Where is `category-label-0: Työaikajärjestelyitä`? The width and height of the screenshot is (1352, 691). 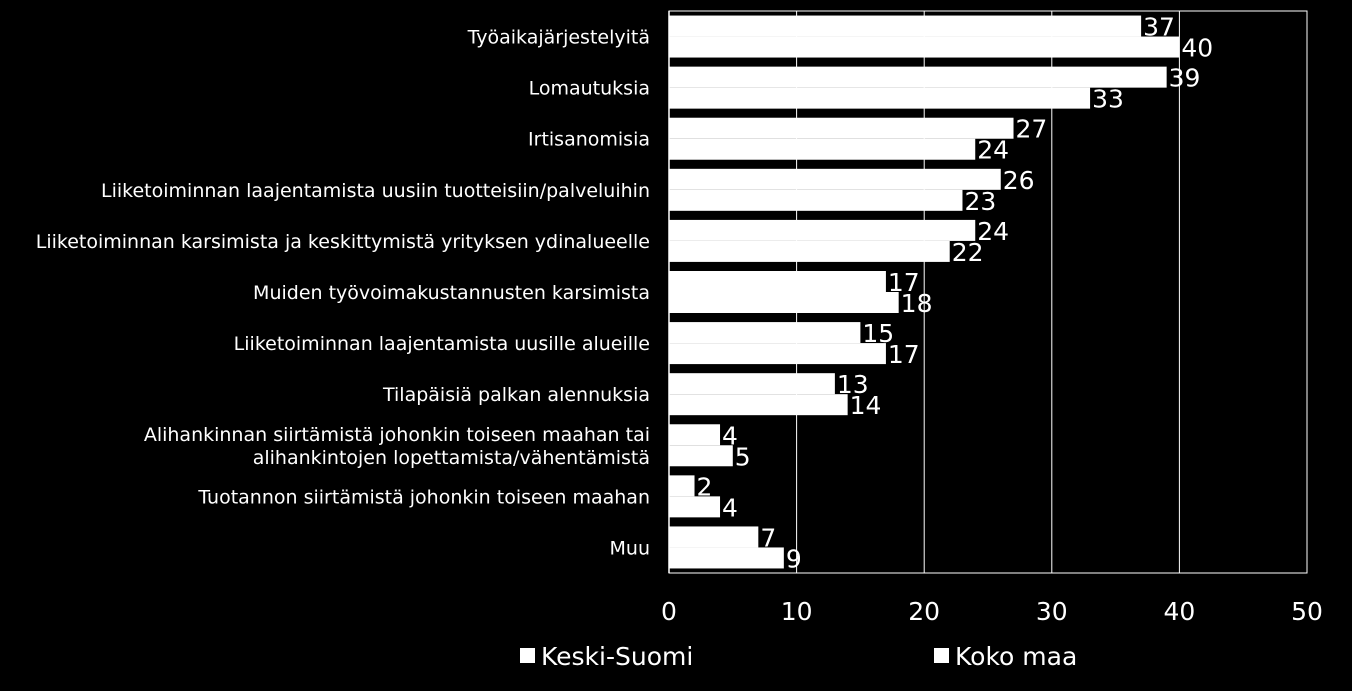
category-label-0: Työaikajärjestelyitä is located at coordinates (558, 38).